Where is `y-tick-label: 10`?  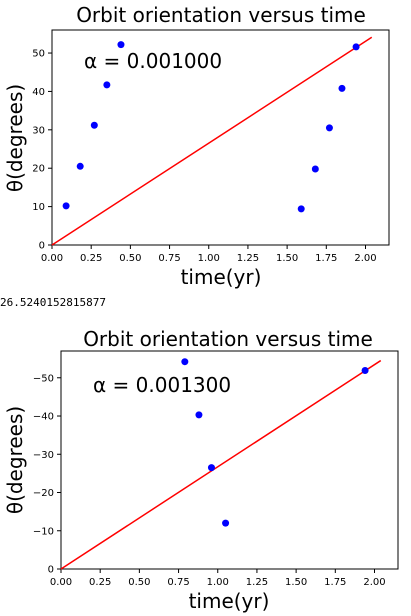 y-tick-label: 10 is located at coordinates (38, 207).